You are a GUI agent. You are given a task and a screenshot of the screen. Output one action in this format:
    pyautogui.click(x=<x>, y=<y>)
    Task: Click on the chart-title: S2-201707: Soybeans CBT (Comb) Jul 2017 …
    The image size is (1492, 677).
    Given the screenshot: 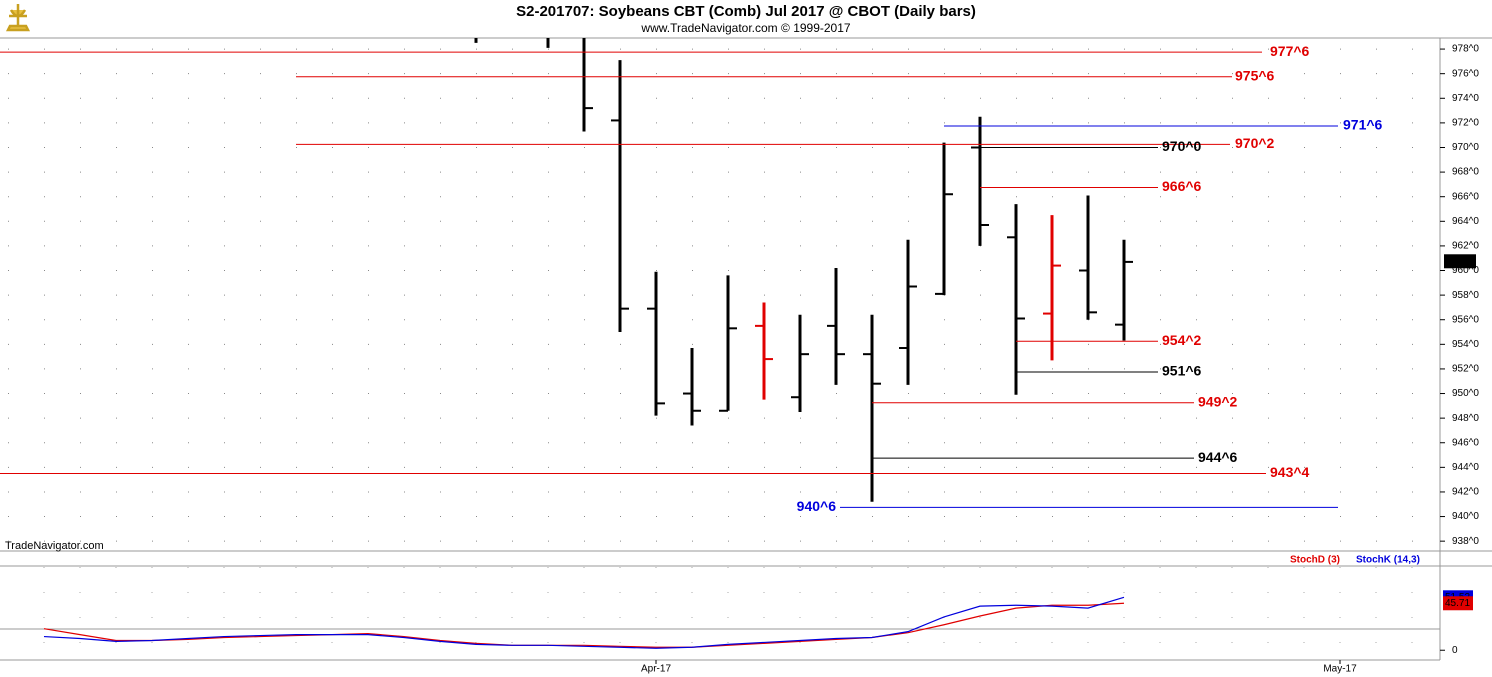 What is the action you would take?
    pyautogui.click(x=746, y=11)
    